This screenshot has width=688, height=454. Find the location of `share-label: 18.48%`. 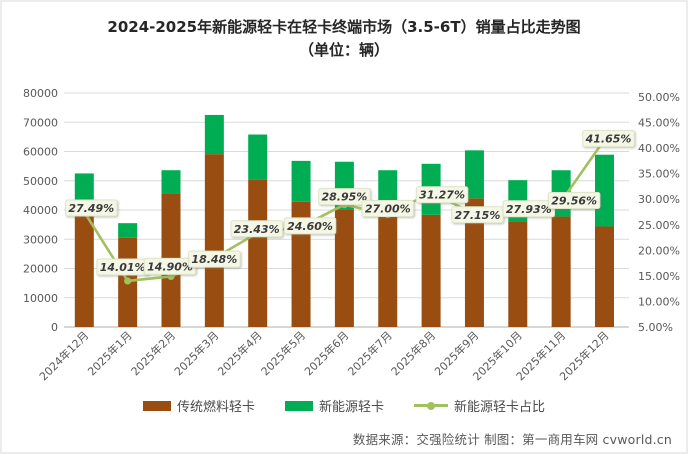

share-label: 18.48% is located at coordinates (214, 259).